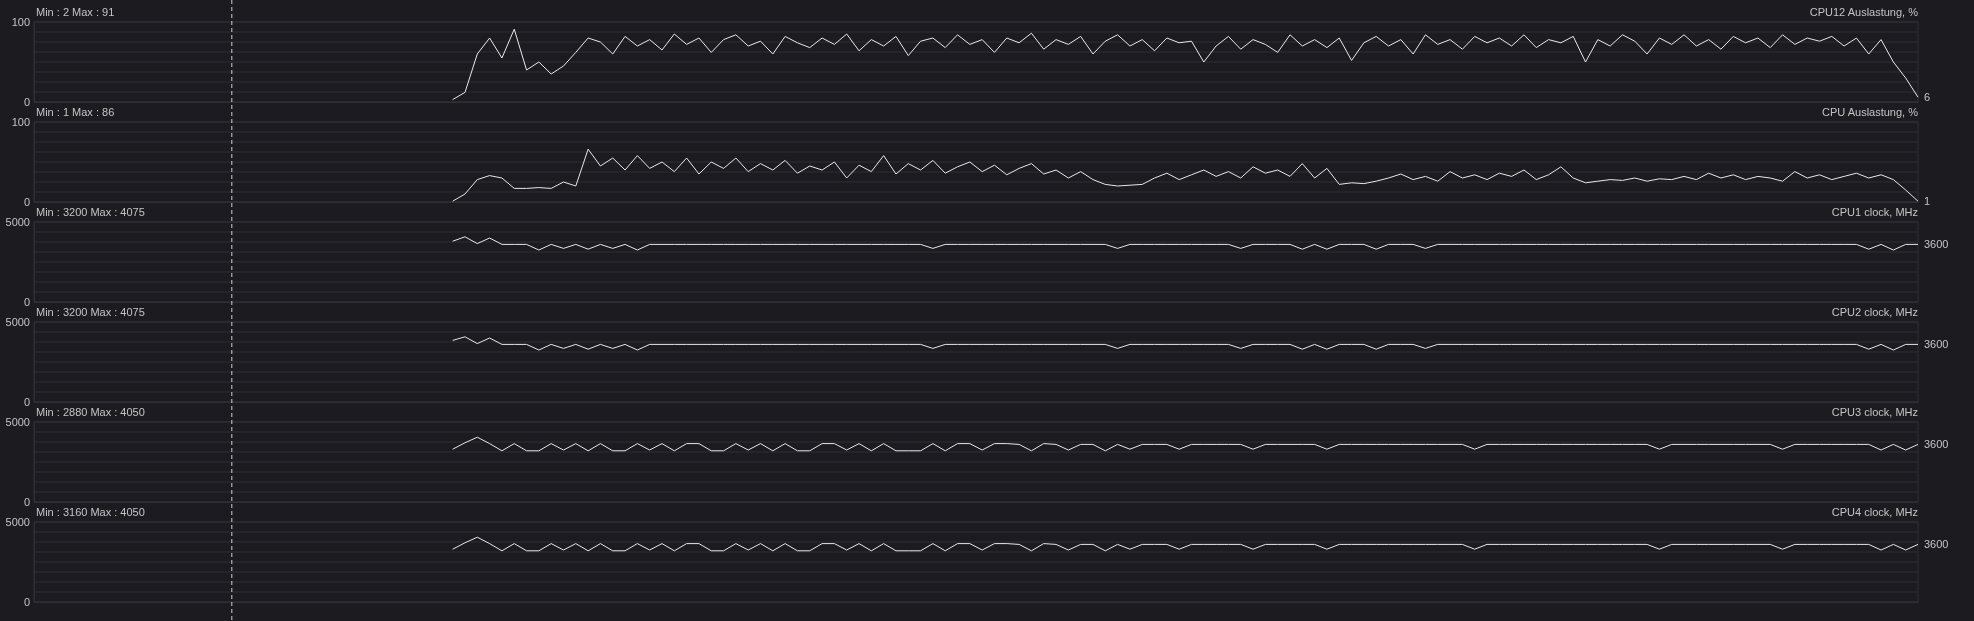 The width and height of the screenshot is (1974, 621). I want to click on chart-title: CPU3 clock, MHz, so click(1874, 412).